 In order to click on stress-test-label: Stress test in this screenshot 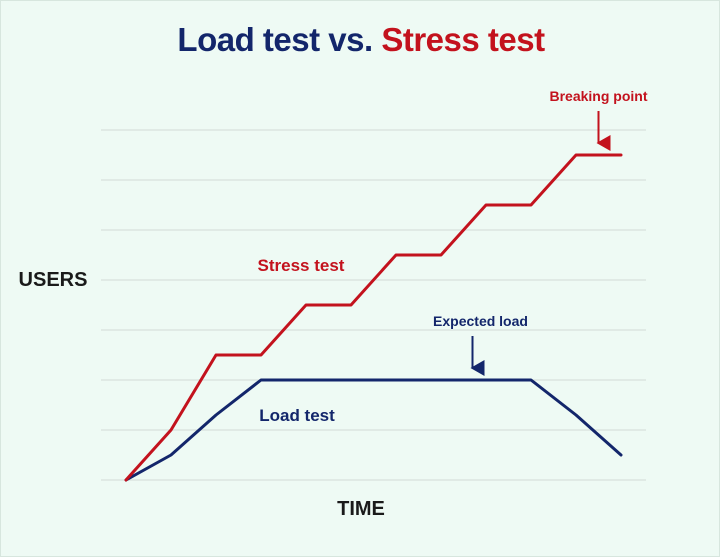, I will do `click(301, 265)`.